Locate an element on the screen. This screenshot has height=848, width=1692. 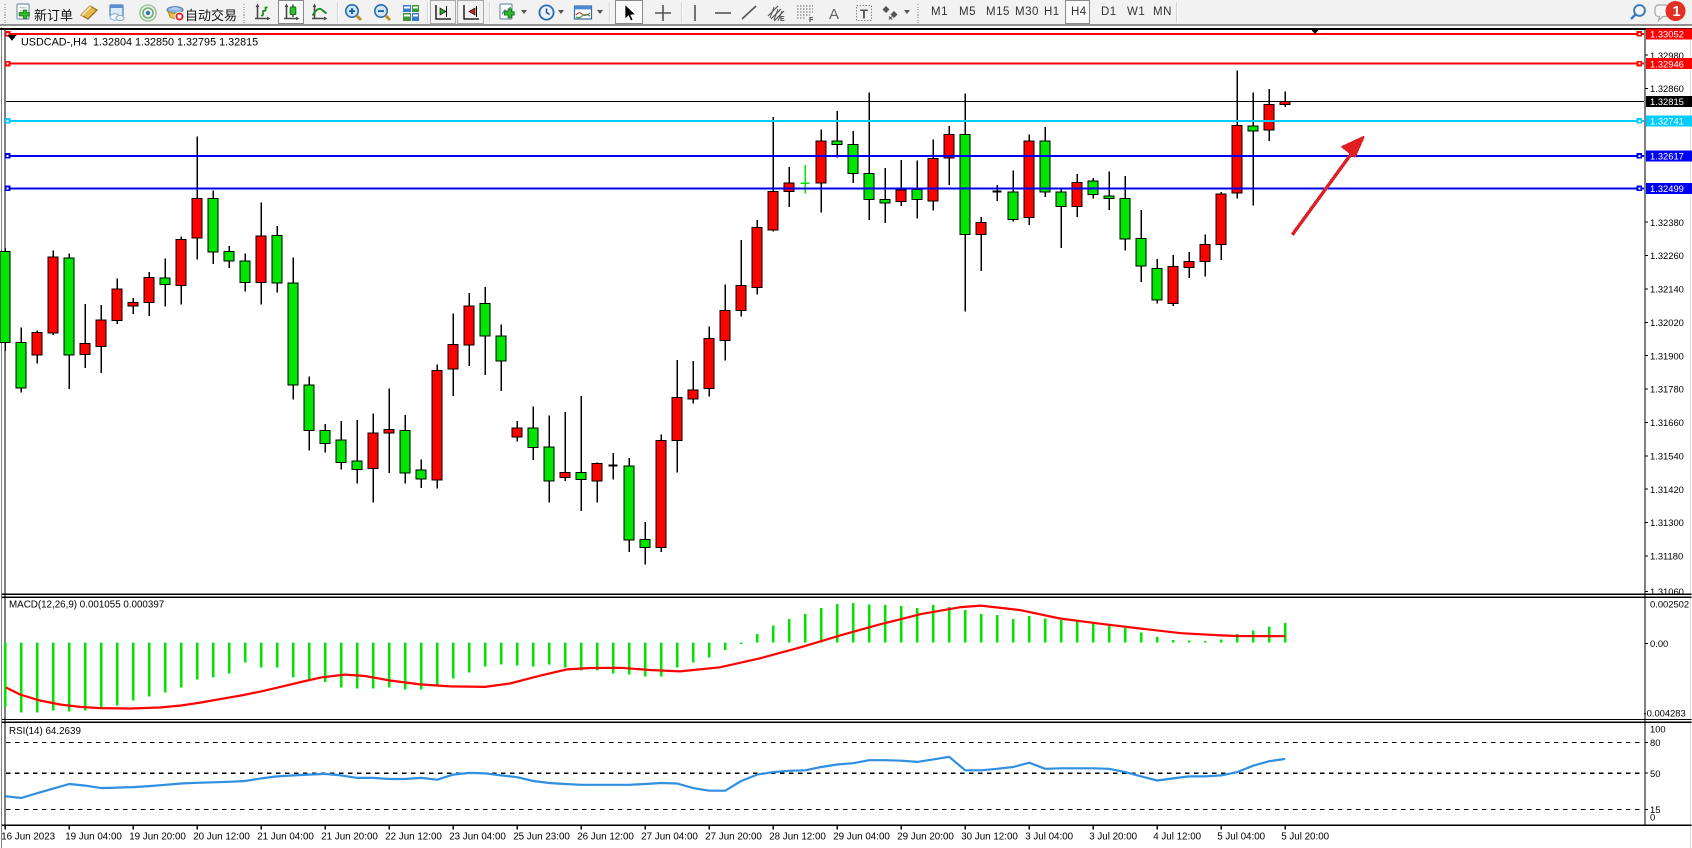
svg-text: 15 is located at coordinates (1655, 809).